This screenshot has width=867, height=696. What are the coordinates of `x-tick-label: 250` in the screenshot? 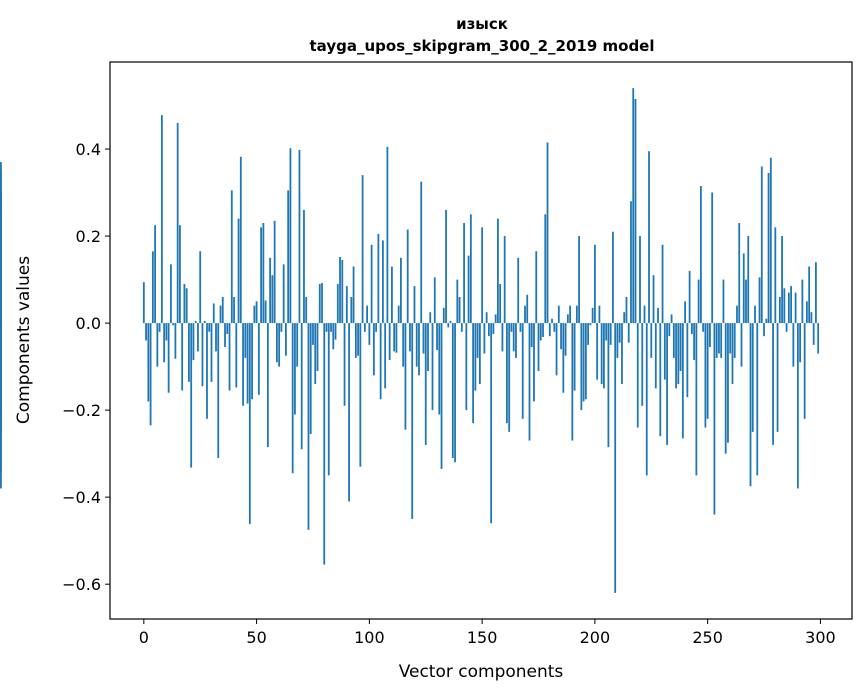 It's located at (707, 637).